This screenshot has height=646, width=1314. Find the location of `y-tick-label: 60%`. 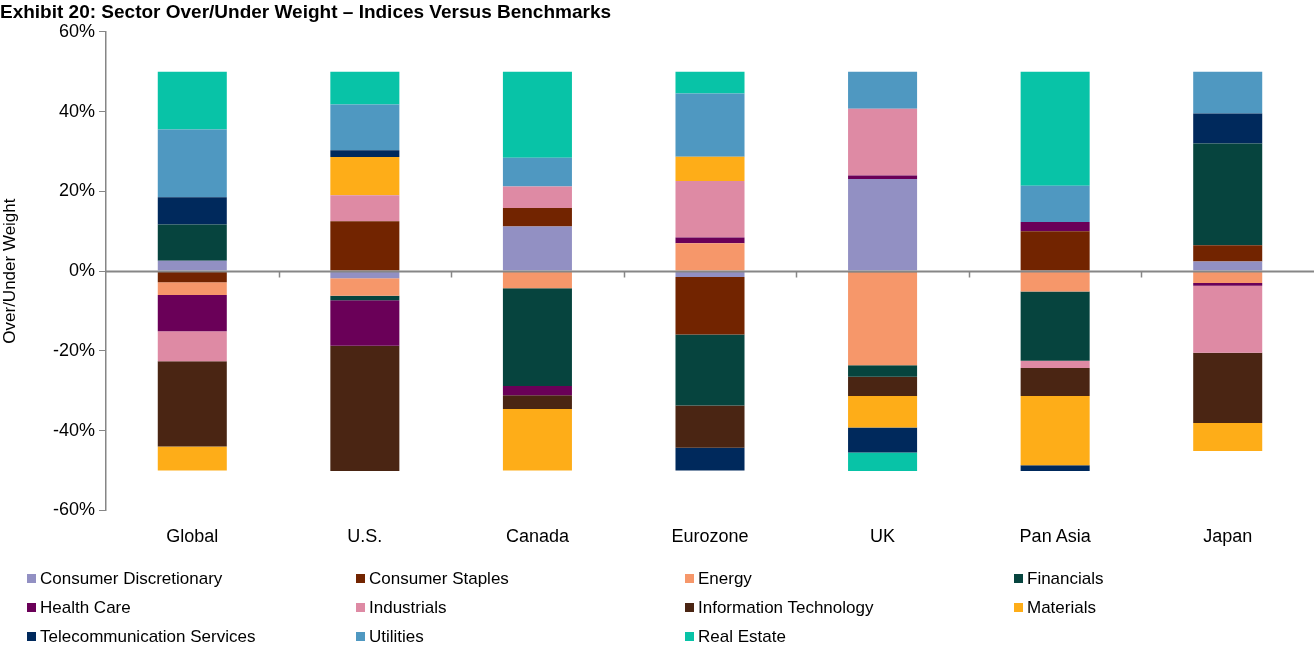

y-tick-label: 60% is located at coordinates (76, 30).